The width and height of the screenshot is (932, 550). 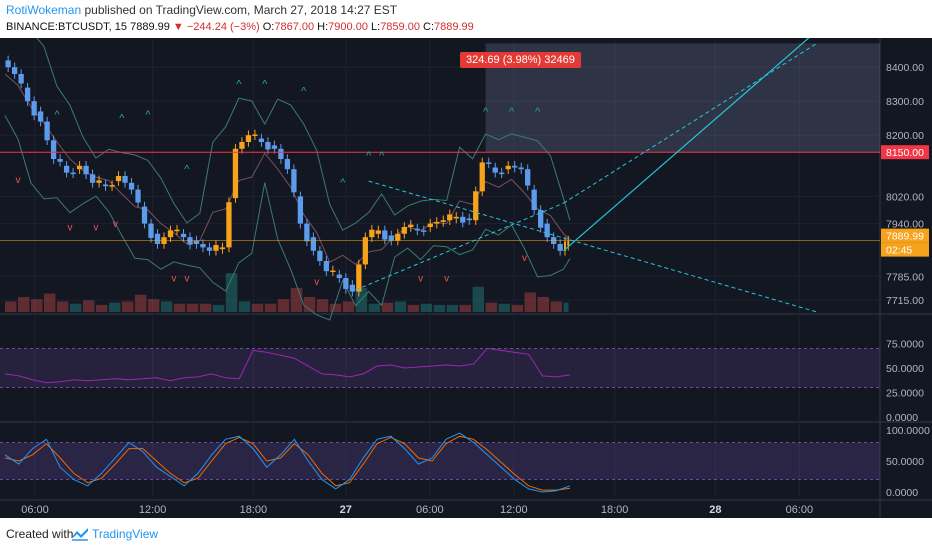 I want to click on tradingview-logo-icon, so click(x=80, y=534).